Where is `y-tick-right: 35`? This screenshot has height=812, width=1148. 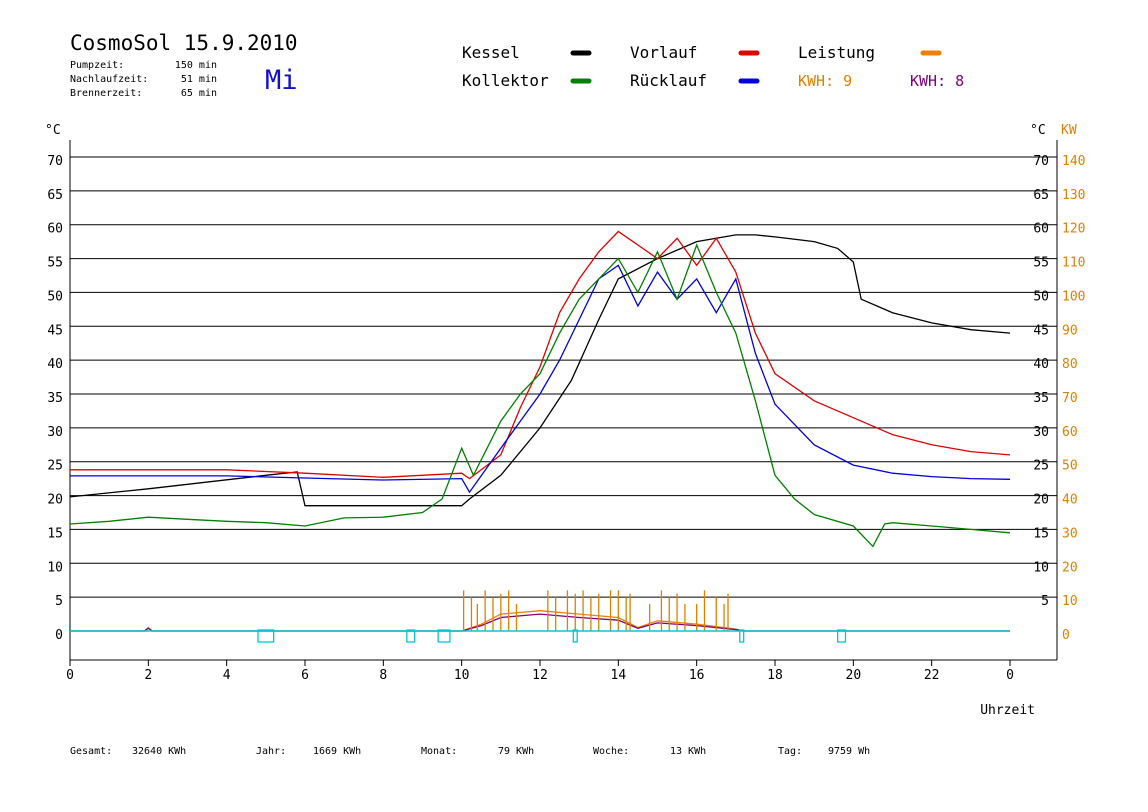 y-tick-right: 35 is located at coordinates (1041, 398).